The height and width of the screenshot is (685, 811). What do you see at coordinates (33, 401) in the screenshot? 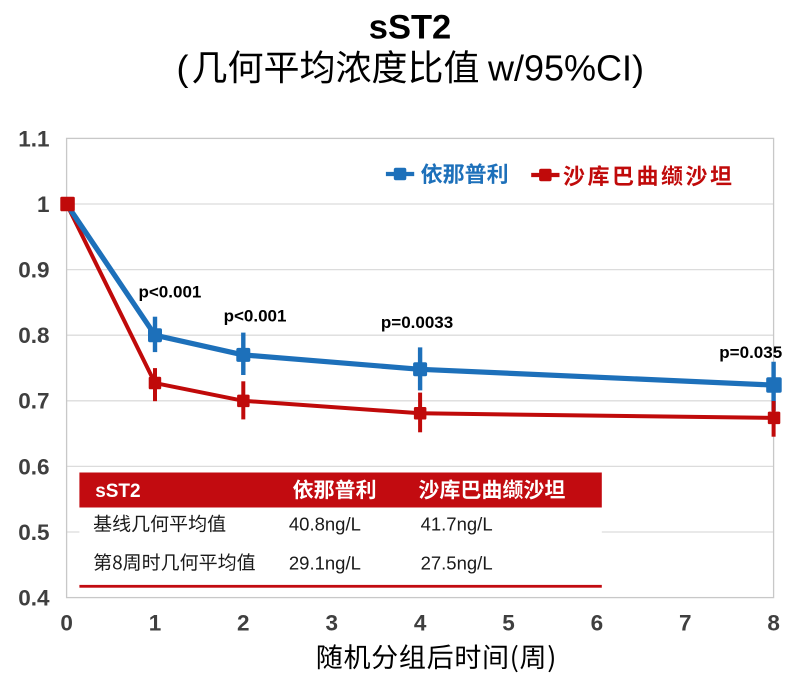
I see `svg-text: 0.7` at bounding box center [33, 401].